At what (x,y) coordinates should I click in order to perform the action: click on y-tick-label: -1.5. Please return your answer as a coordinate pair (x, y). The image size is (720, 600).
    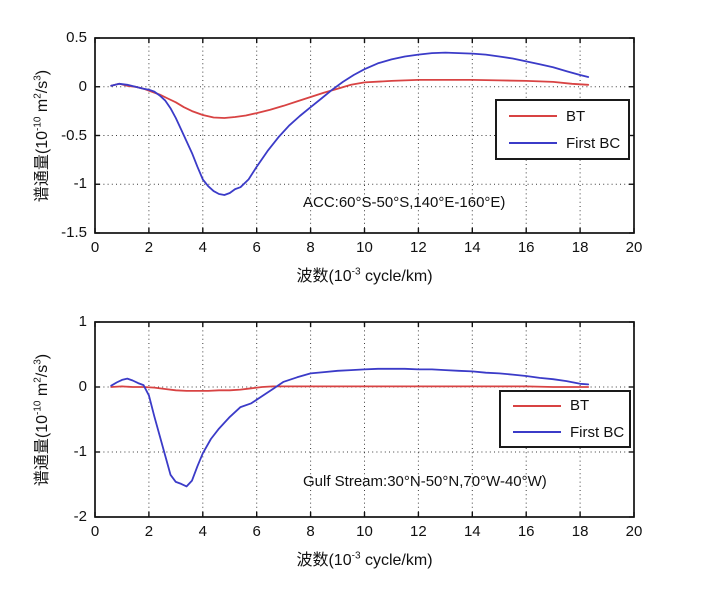
    Looking at the image, I should click on (74, 232).